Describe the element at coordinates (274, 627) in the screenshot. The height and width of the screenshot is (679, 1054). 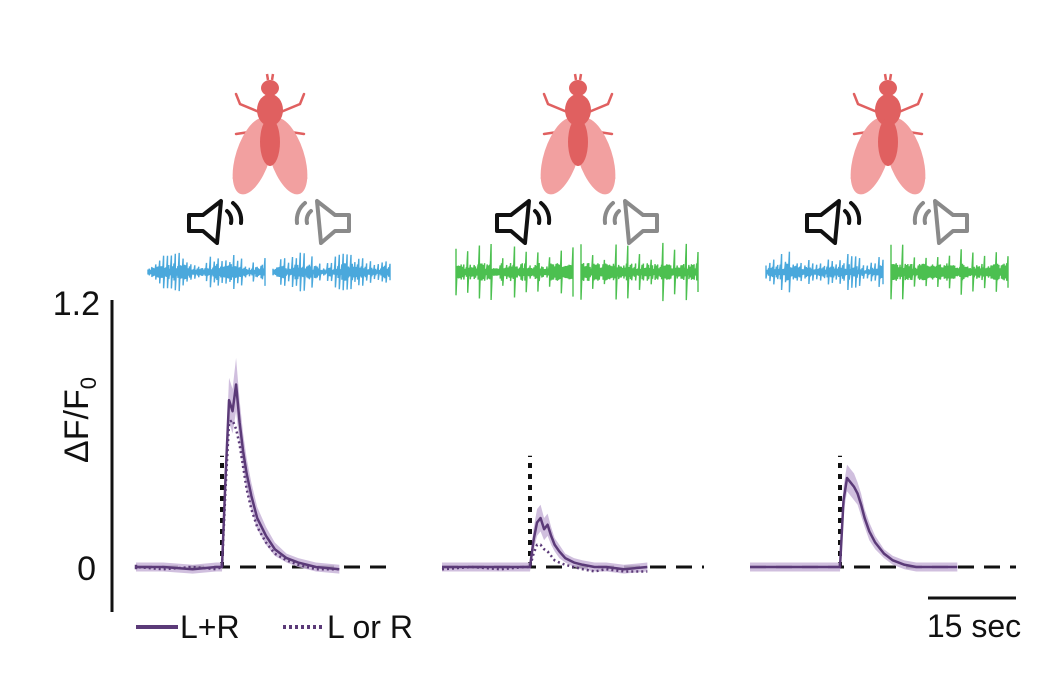
I see `legend: L+R L or R` at that location.